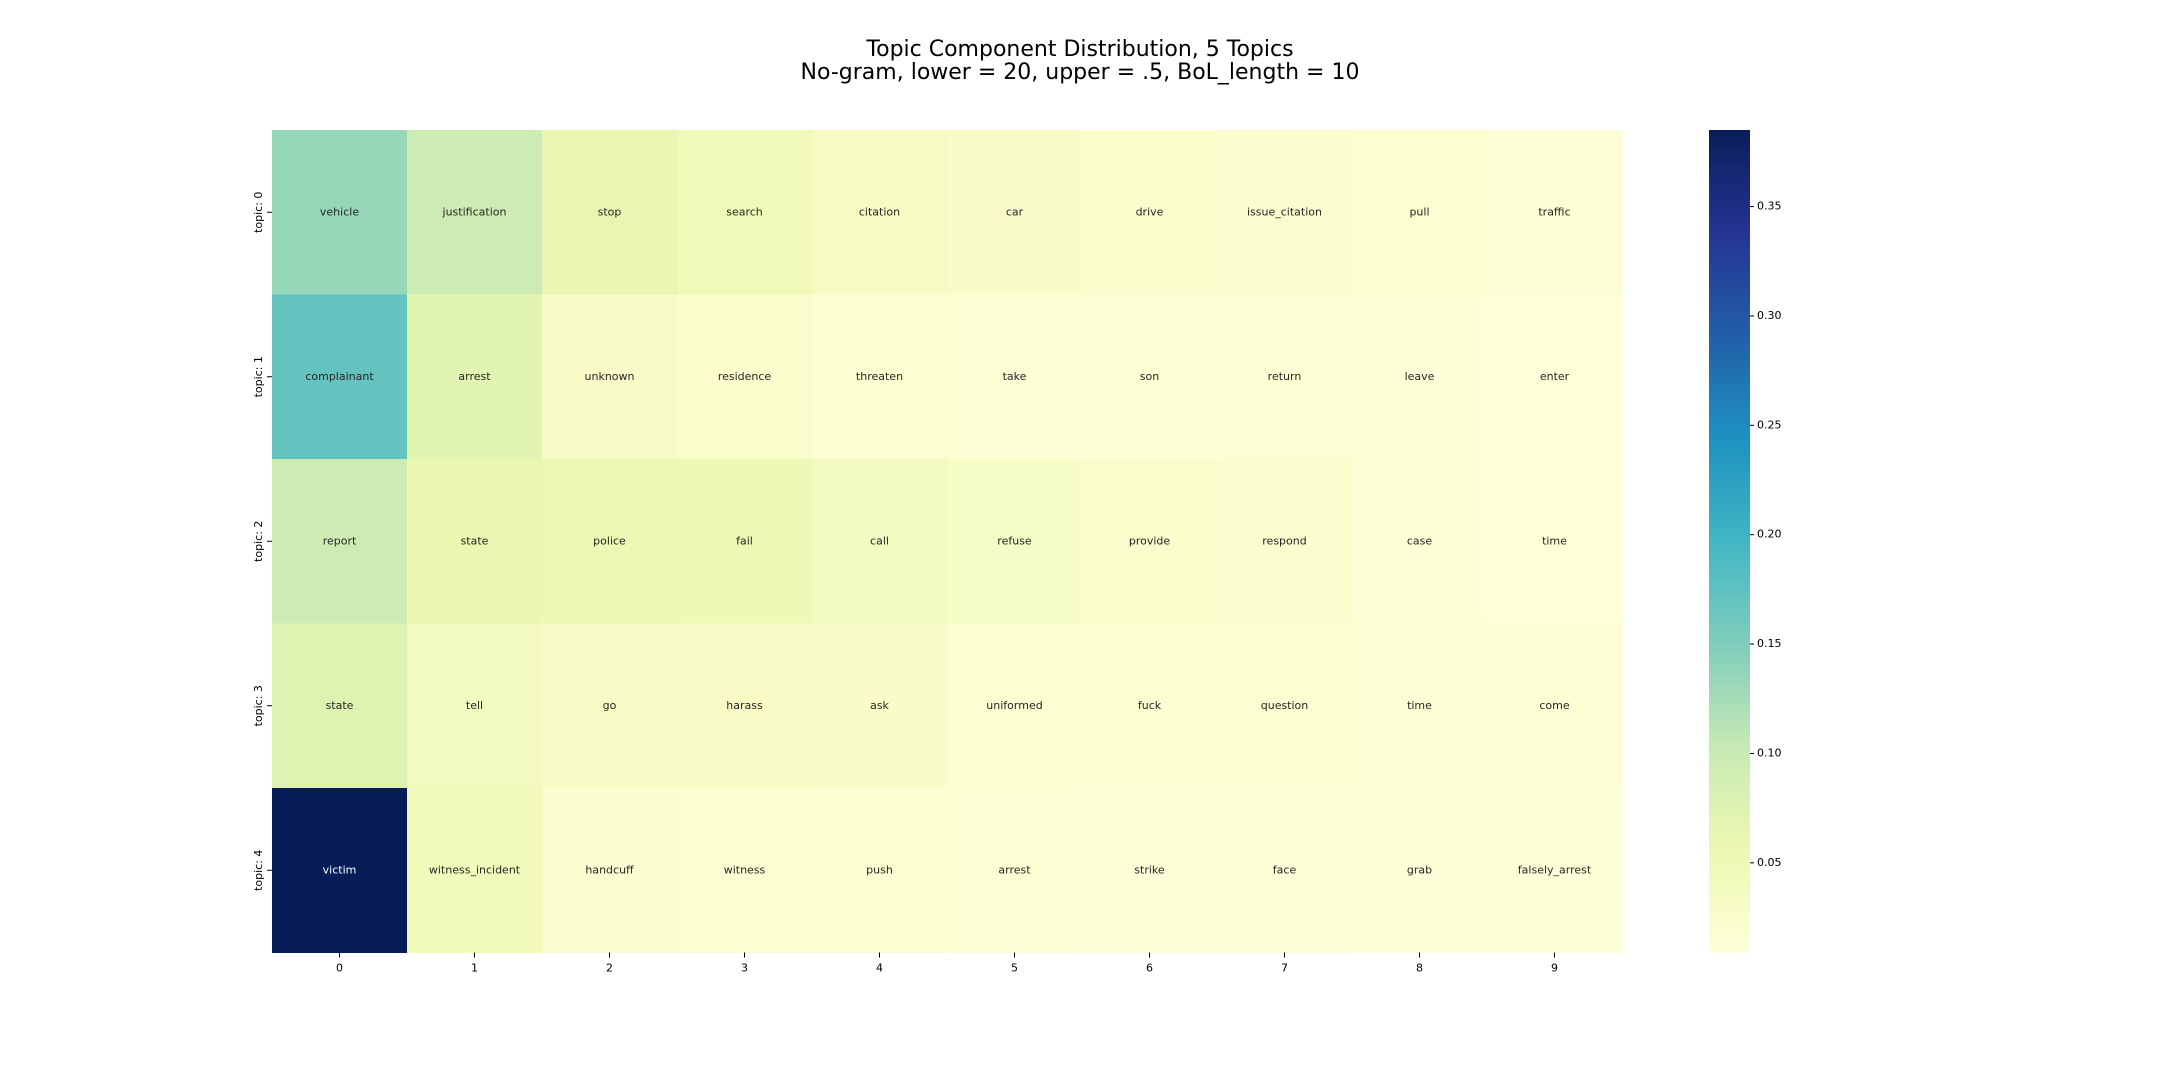  What do you see at coordinates (610, 705) in the screenshot?
I see `cell-label-r3-c2: go` at bounding box center [610, 705].